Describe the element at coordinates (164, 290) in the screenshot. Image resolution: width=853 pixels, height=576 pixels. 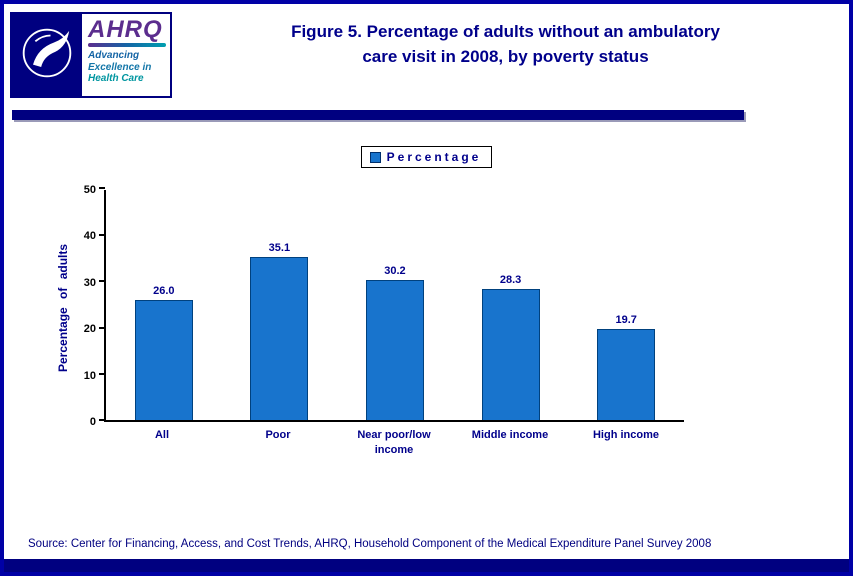
I see `bar-value-label: 26.0` at that location.